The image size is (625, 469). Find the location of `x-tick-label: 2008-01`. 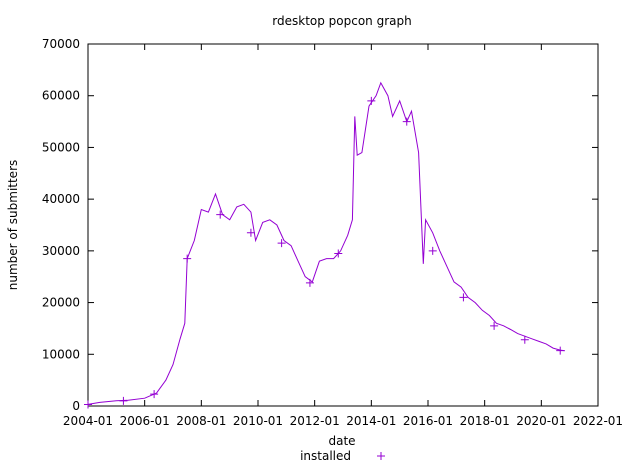

x-tick-label: 2008-01 is located at coordinates (201, 421).